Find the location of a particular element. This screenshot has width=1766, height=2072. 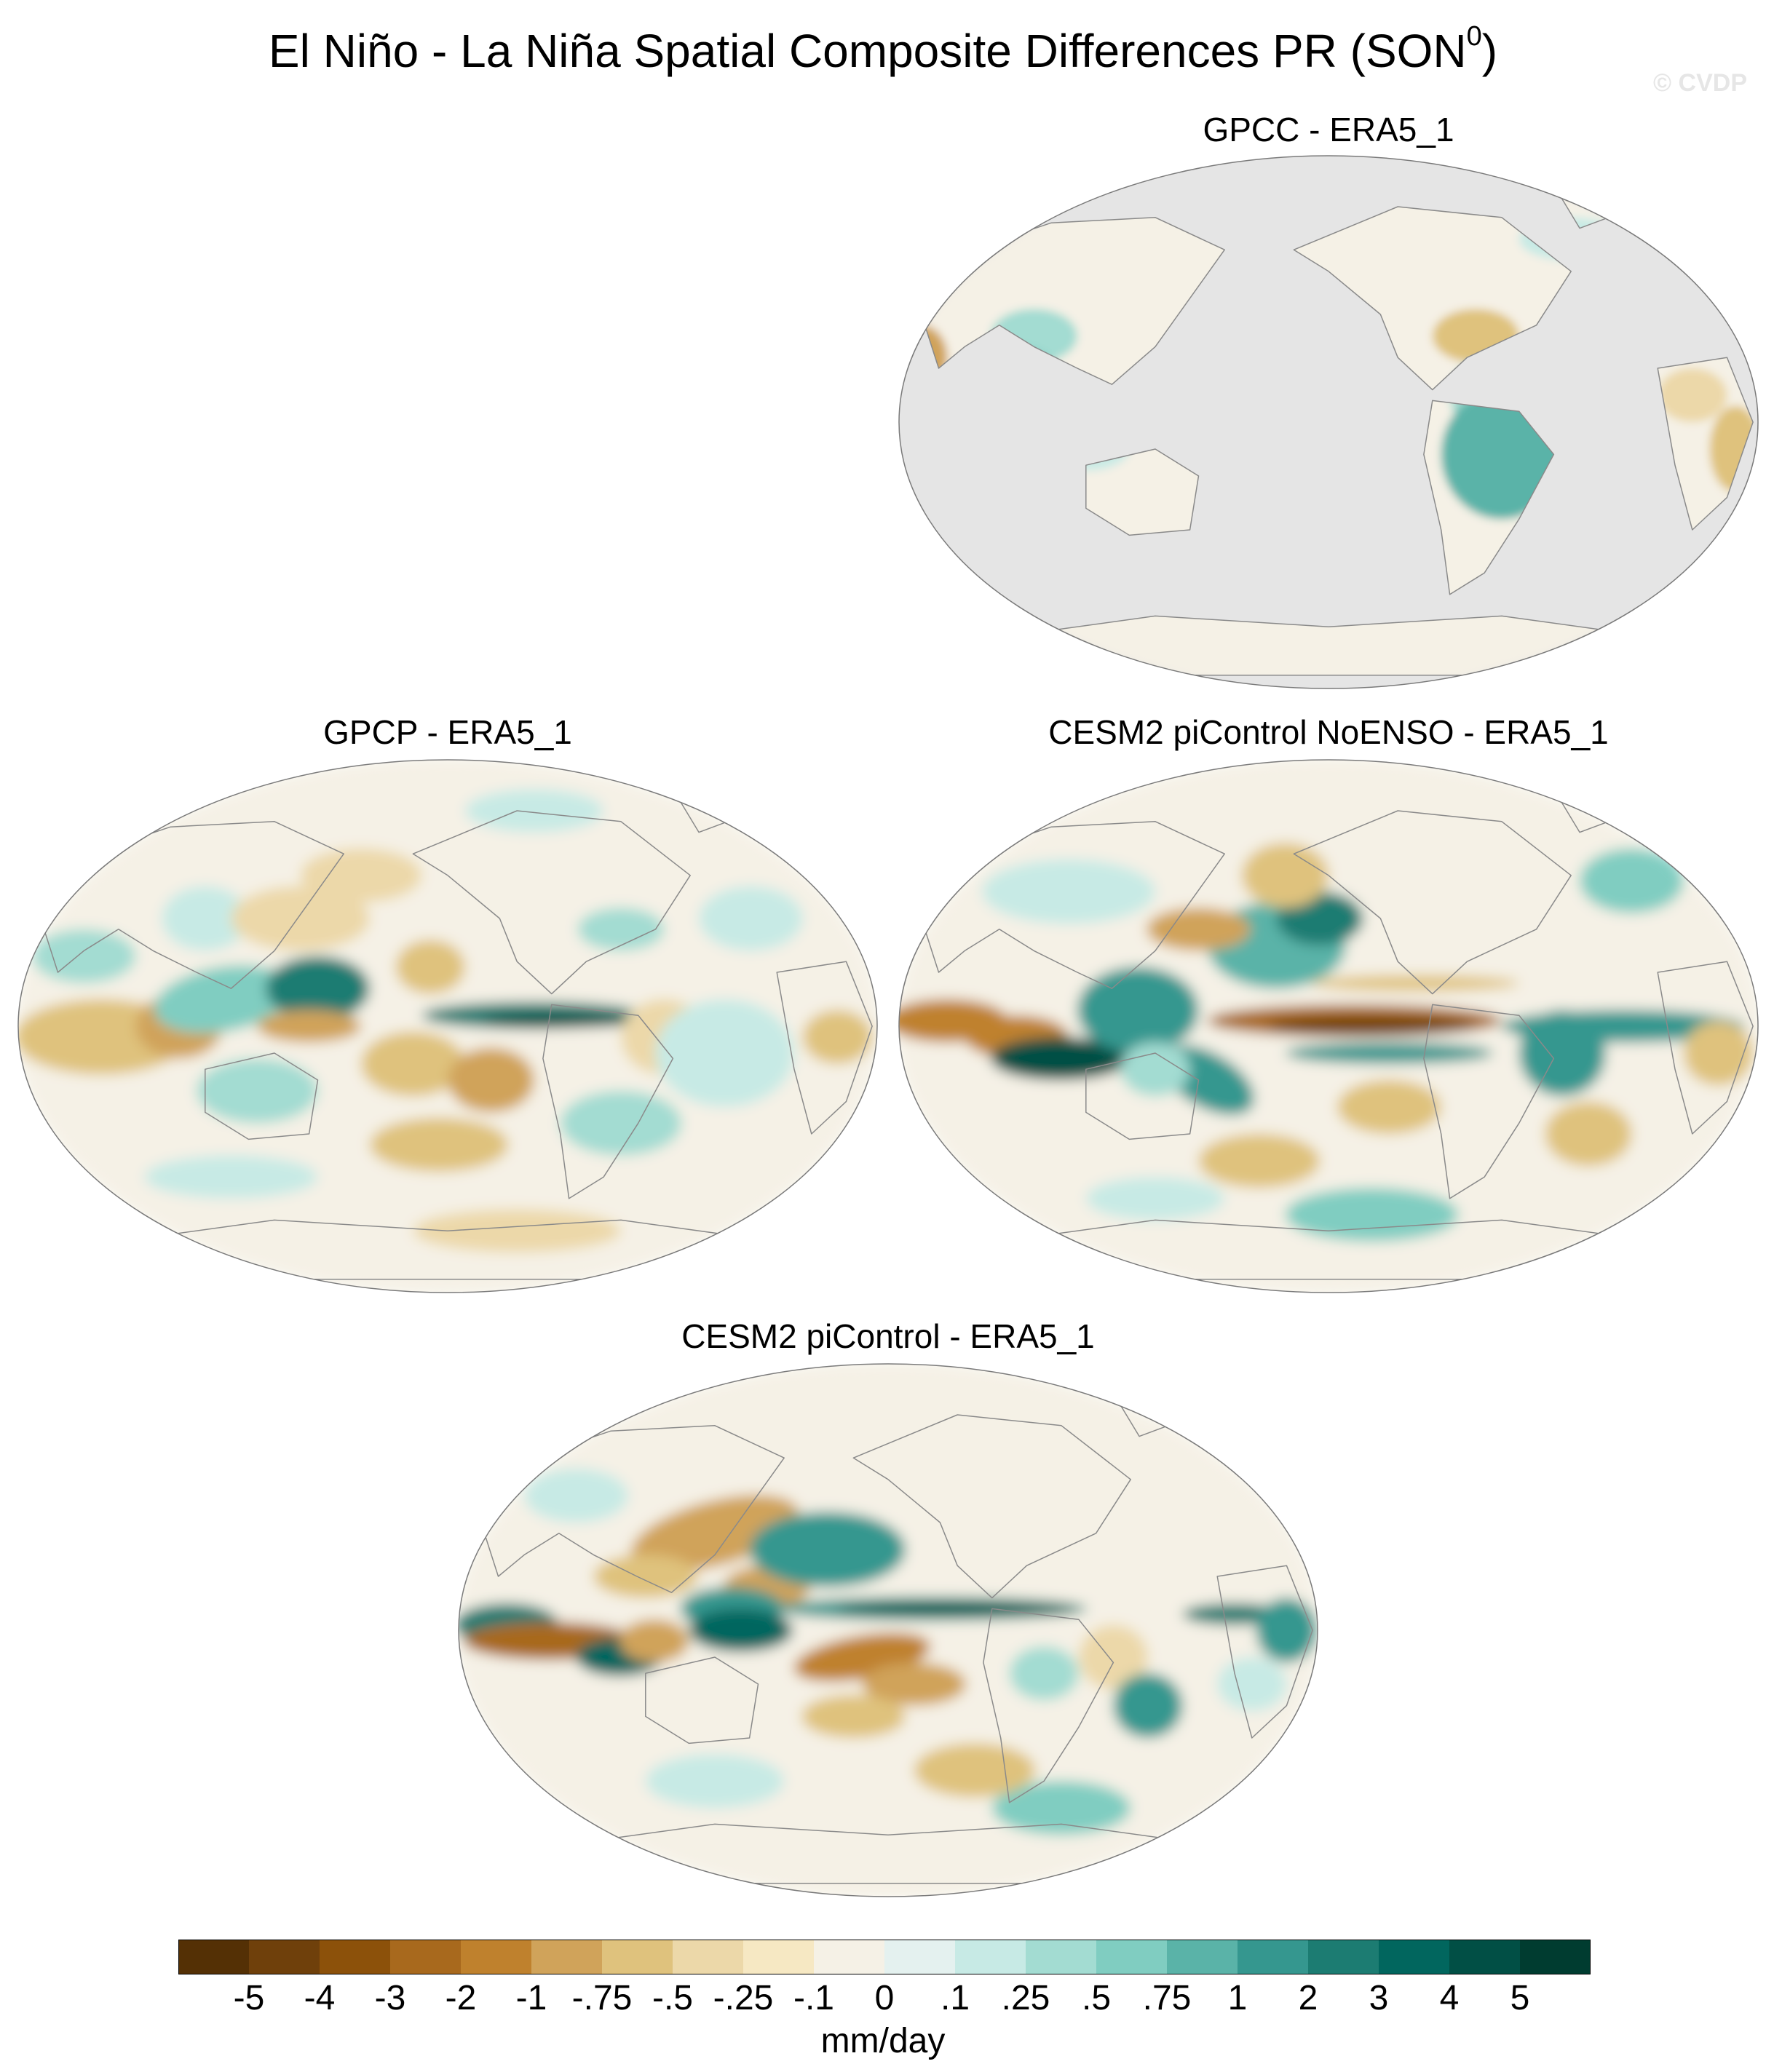

colorbar-swatches is located at coordinates (885, 1957).